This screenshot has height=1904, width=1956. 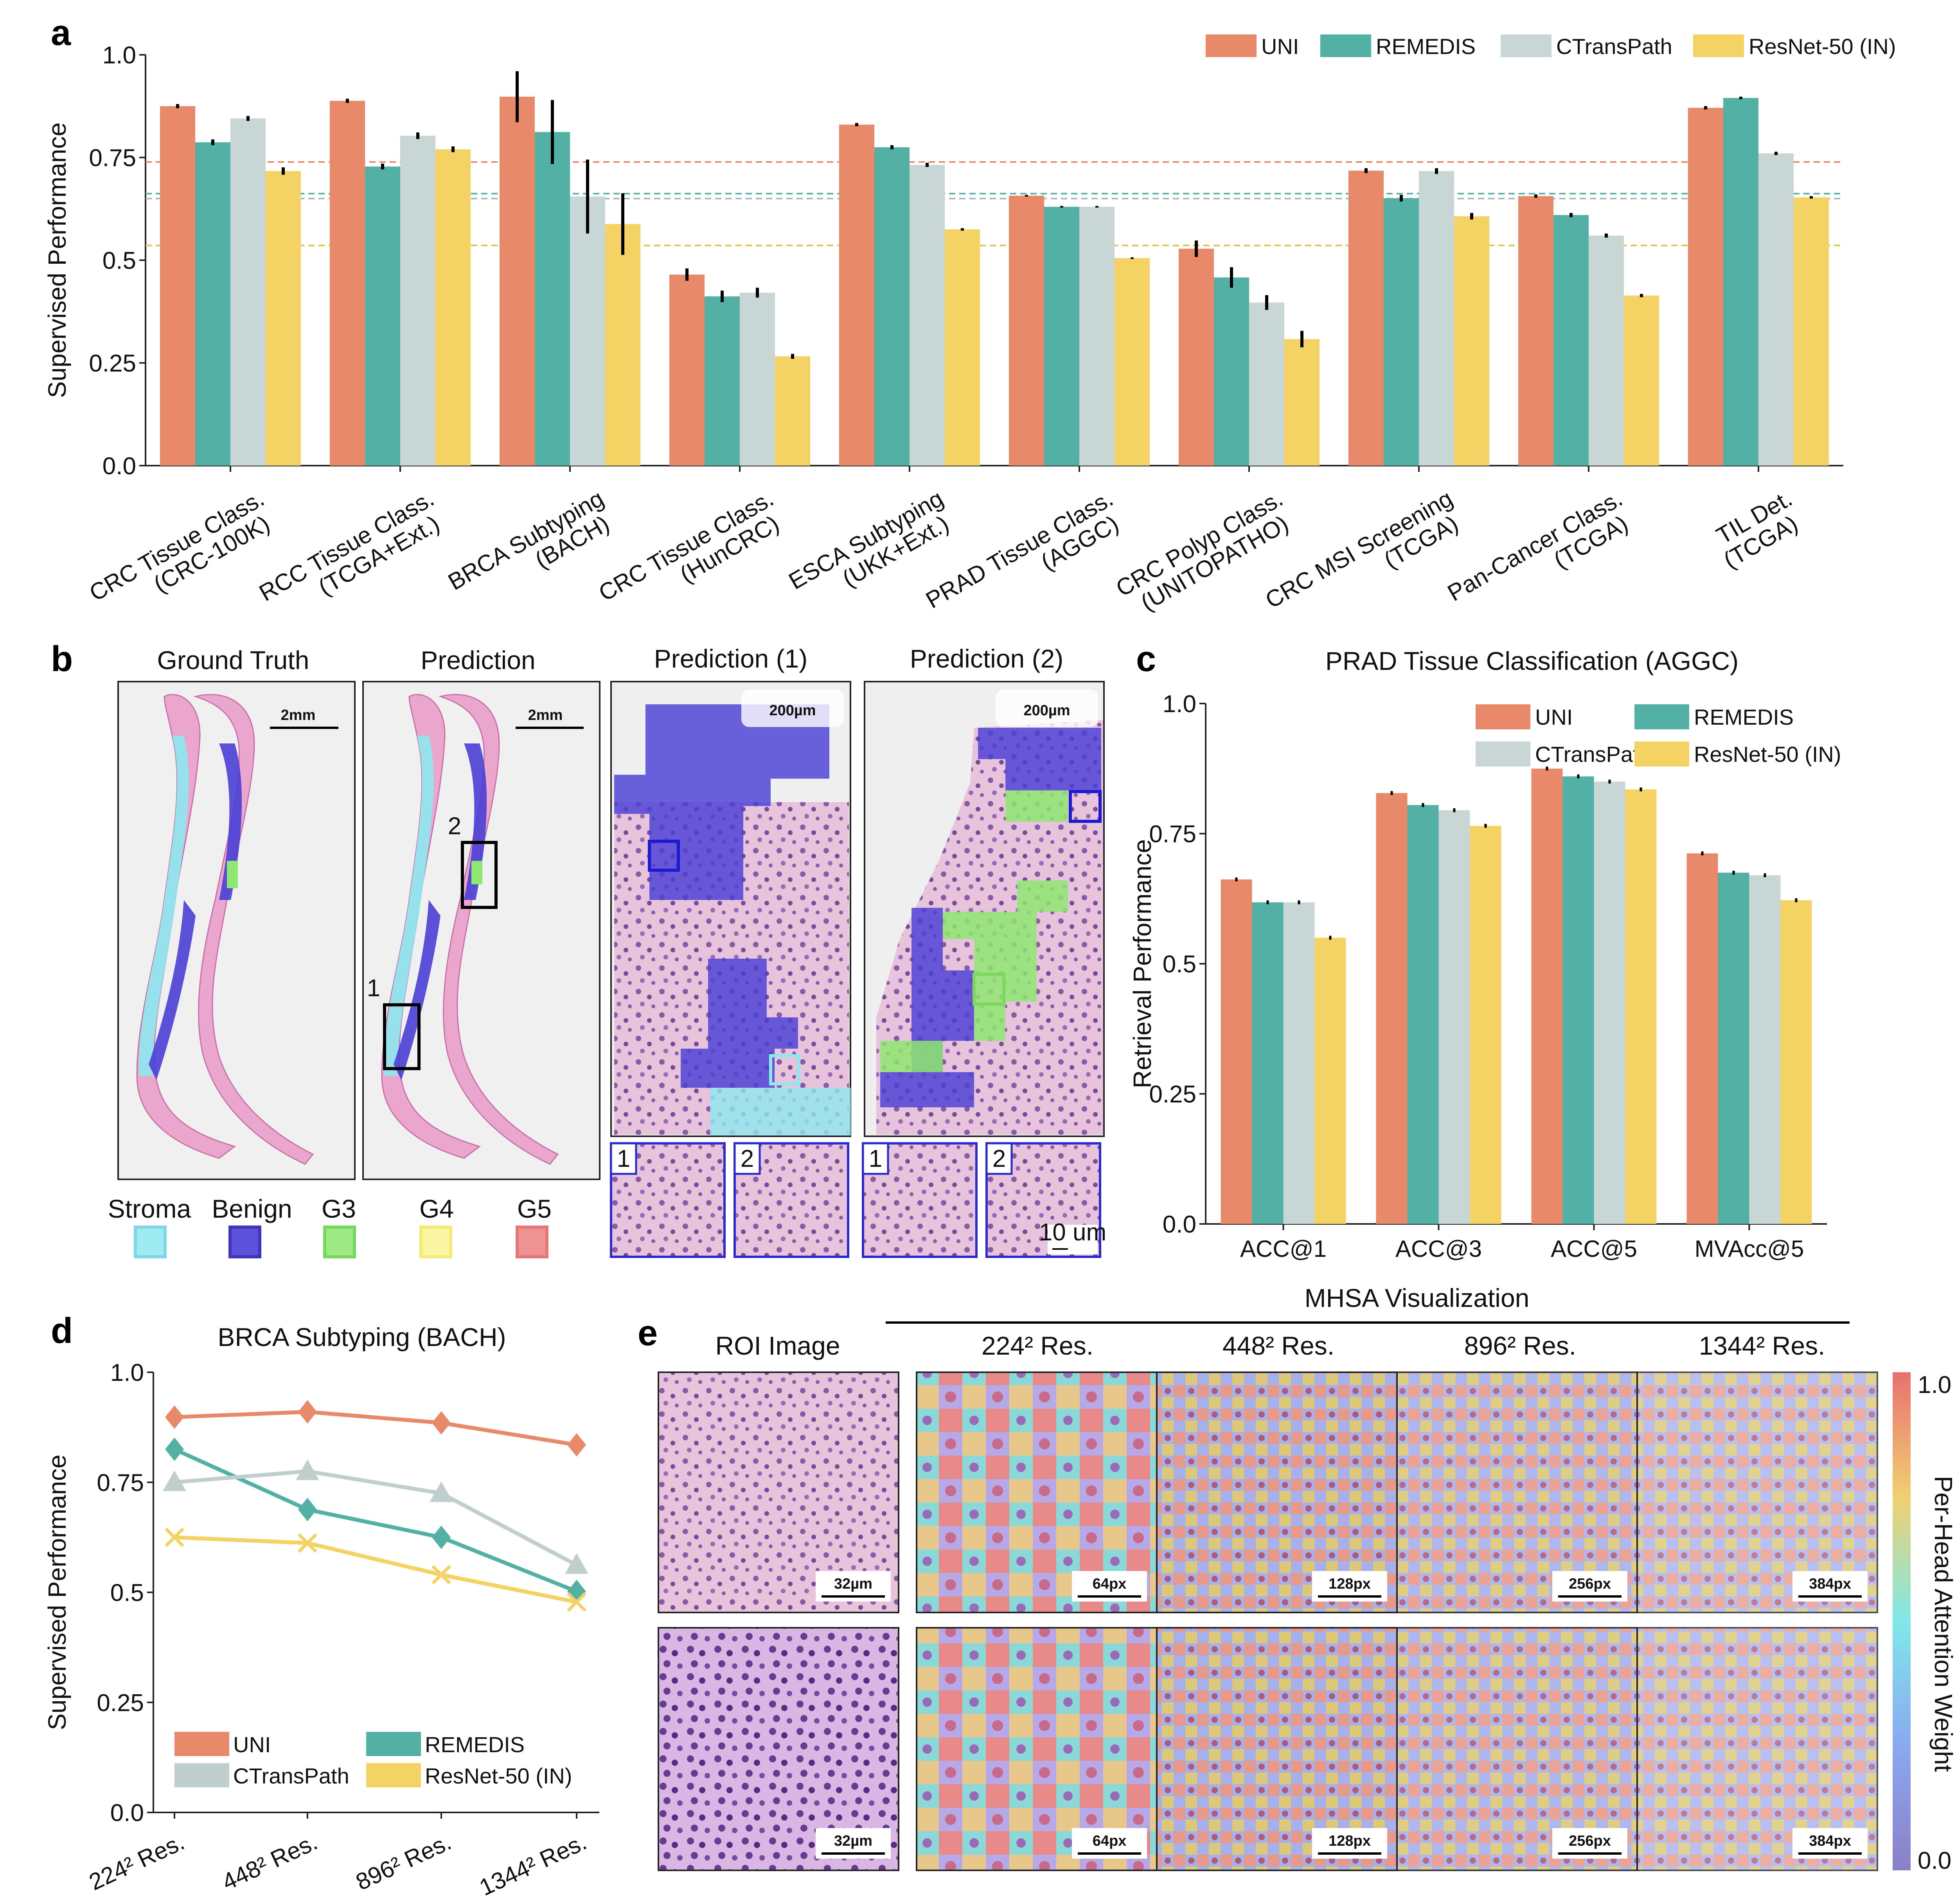 What do you see at coordinates (183, 556) in the screenshot?
I see `x-tick-label: CRC Tissue Class.(CRC-100K)` at bounding box center [183, 556].